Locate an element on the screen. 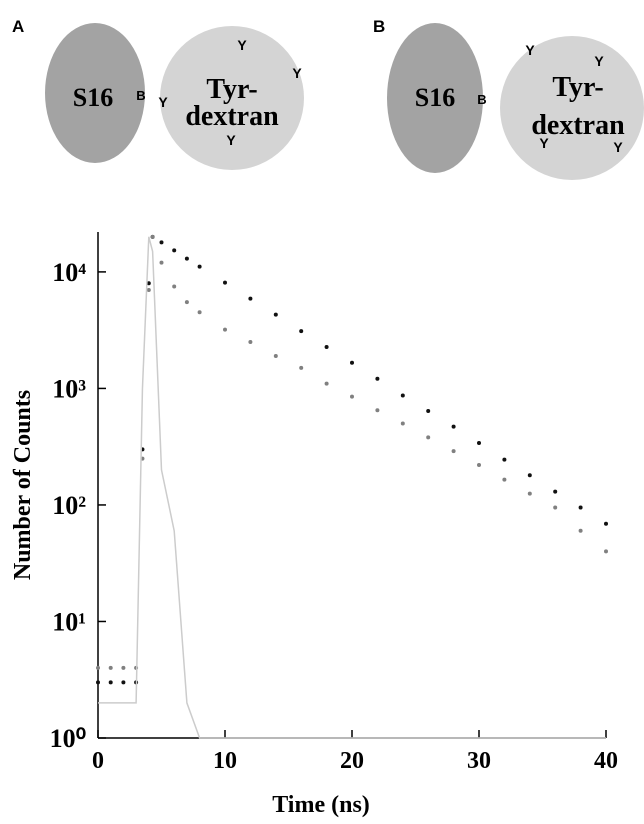 The width and height of the screenshot is (644, 824). diagram-a: A S16 B Tyr- dextran Y Y Y Y is located at coordinates (158, 93).